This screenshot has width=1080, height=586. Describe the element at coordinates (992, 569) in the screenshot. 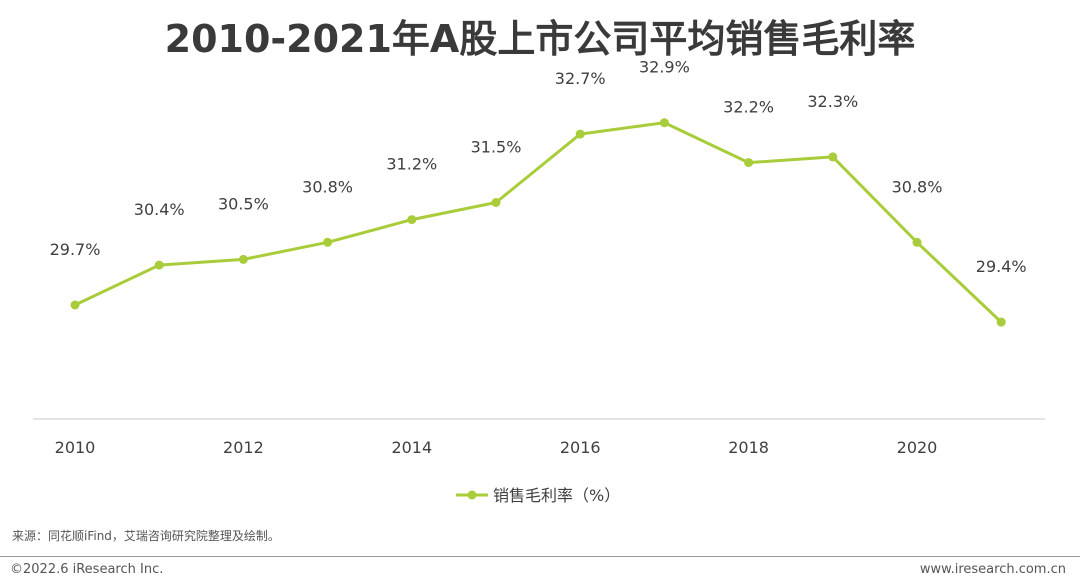

I see `footer-website: www.iresearch.com.cn` at that location.